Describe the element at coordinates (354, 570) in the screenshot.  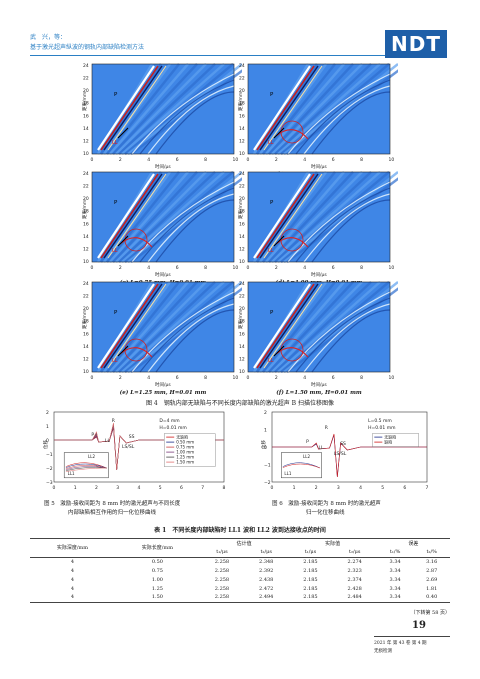
I see `table-cell: 2.323` at that location.